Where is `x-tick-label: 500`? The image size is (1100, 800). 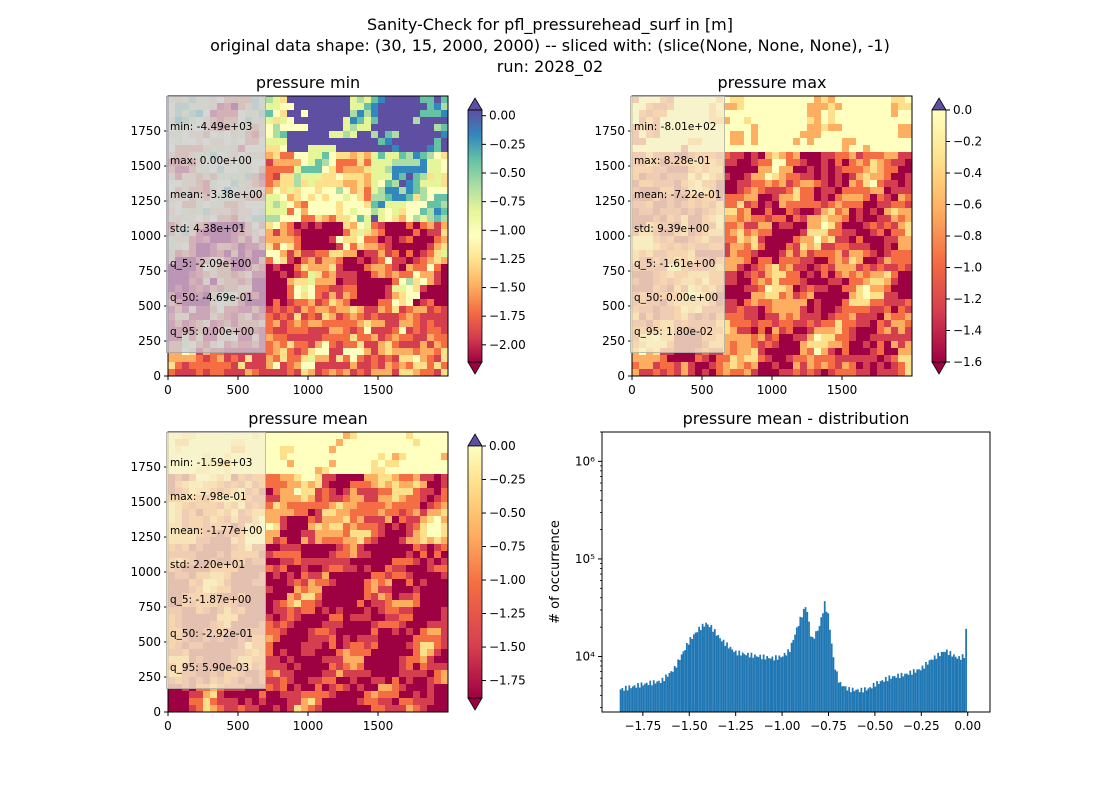 x-tick-label: 500 is located at coordinates (238, 390).